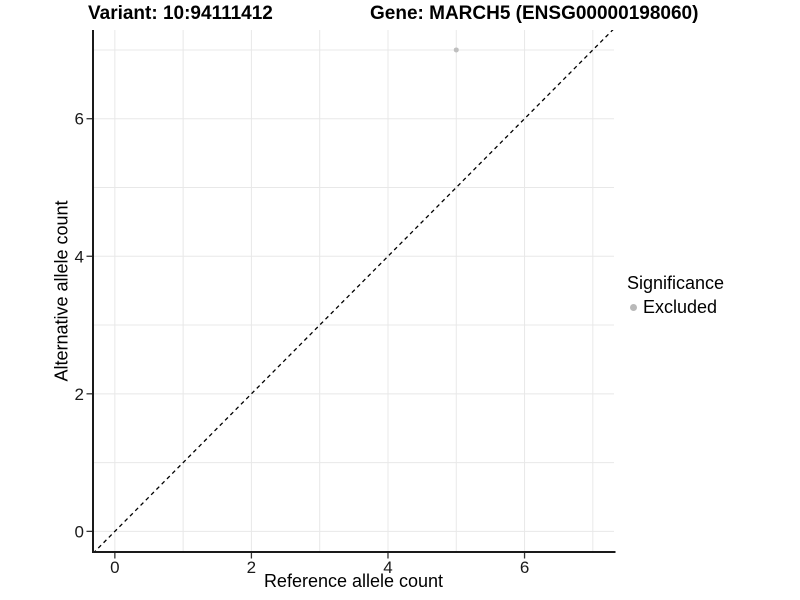 Image resolution: width=800 pixels, height=600 pixels. What do you see at coordinates (353, 581) in the screenshot?
I see `x-axis-label: Reference allele count` at bounding box center [353, 581].